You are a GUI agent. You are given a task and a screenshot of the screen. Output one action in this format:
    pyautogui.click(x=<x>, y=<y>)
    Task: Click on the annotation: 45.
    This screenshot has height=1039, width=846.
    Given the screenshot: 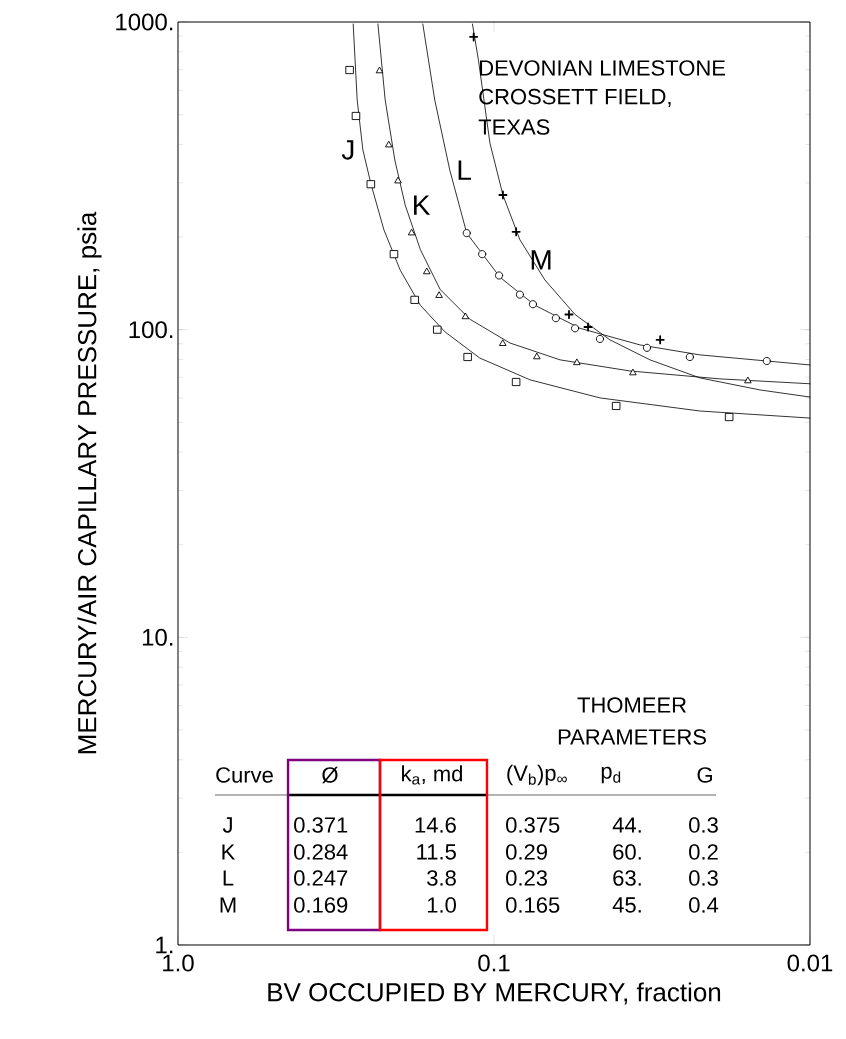 What is the action you would take?
    pyautogui.click(x=626, y=905)
    